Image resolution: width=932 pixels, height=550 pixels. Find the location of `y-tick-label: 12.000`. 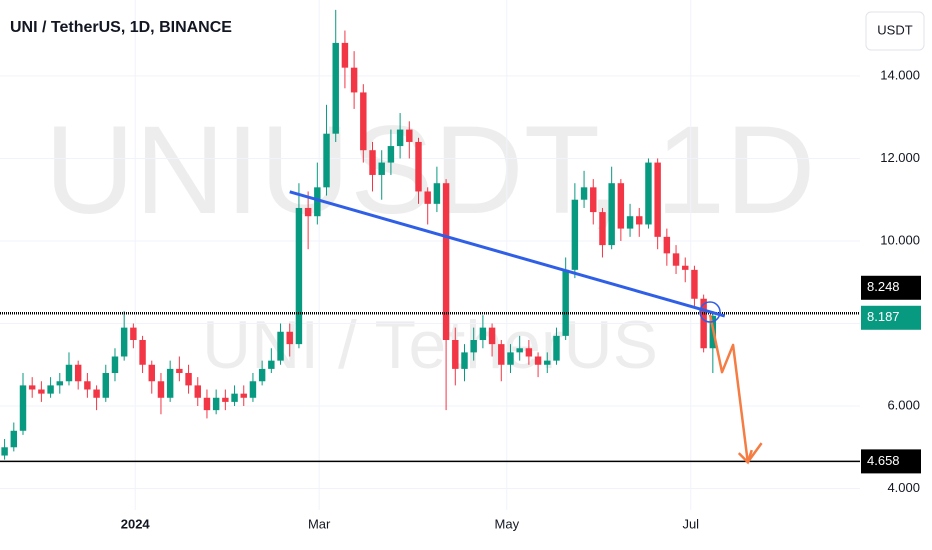

y-tick-label: 12.000 is located at coordinates (900, 157).